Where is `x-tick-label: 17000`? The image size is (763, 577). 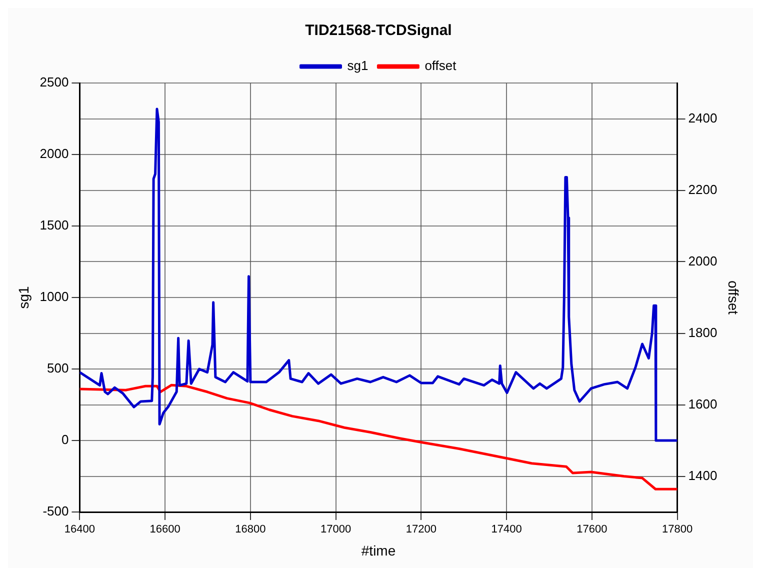 x-tick-label: 17000 is located at coordinates (336, 530).